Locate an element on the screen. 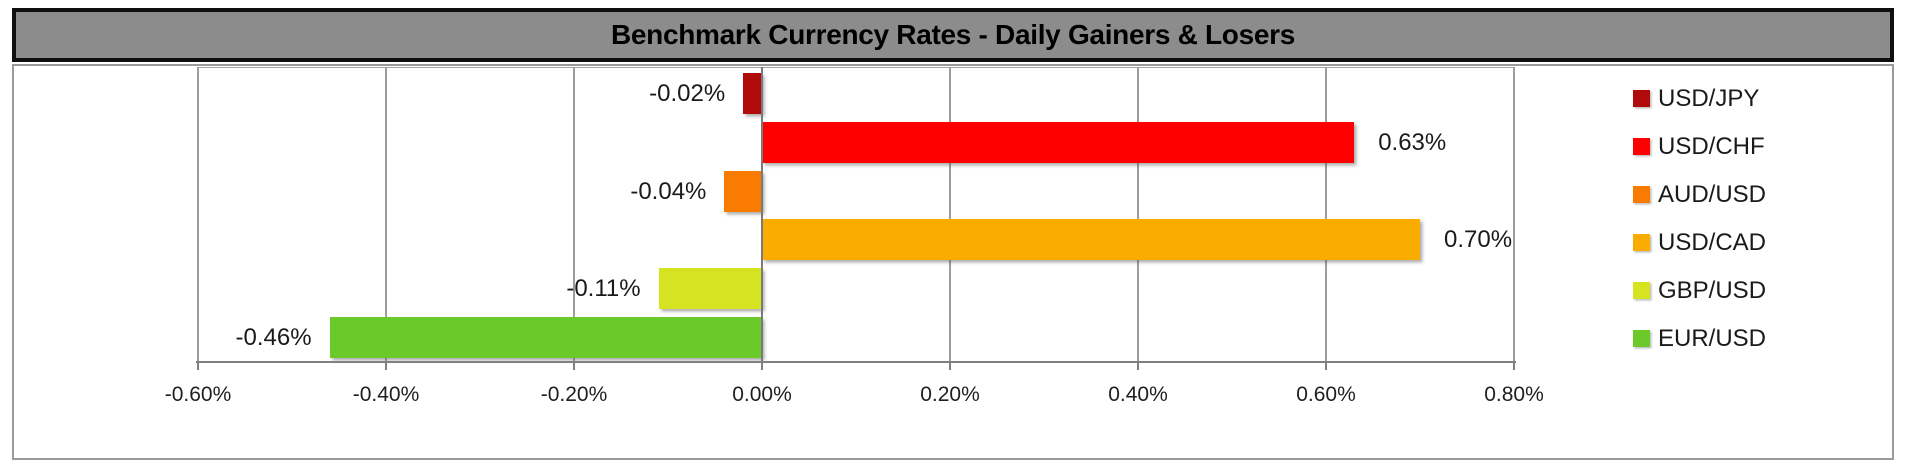 Image resolution: width=1910 pixels, height=473 pixels. bar-value-label-gbp-usd: -0.11% is located at coordinates (603, 288).